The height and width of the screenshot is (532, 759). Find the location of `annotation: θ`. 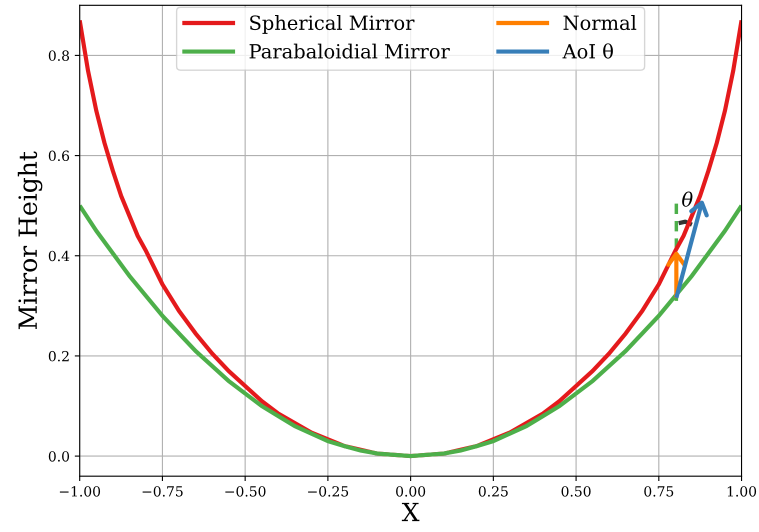

annotation: θ is located at coordinates (687, 199).